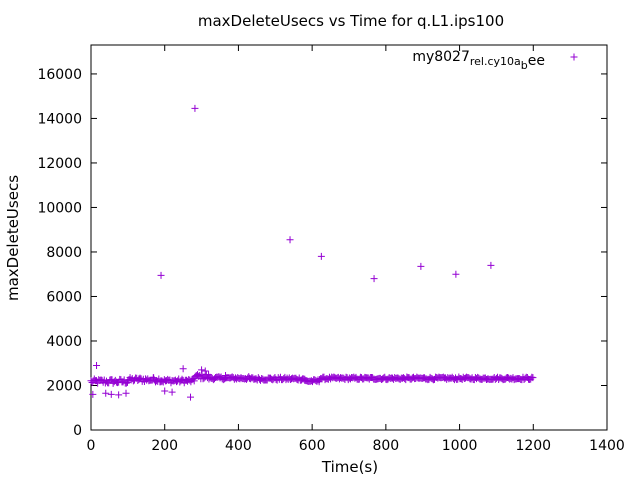 The width and height of the screenshot is (640, 480). I want to click on legend-marker, so click(574, 57).